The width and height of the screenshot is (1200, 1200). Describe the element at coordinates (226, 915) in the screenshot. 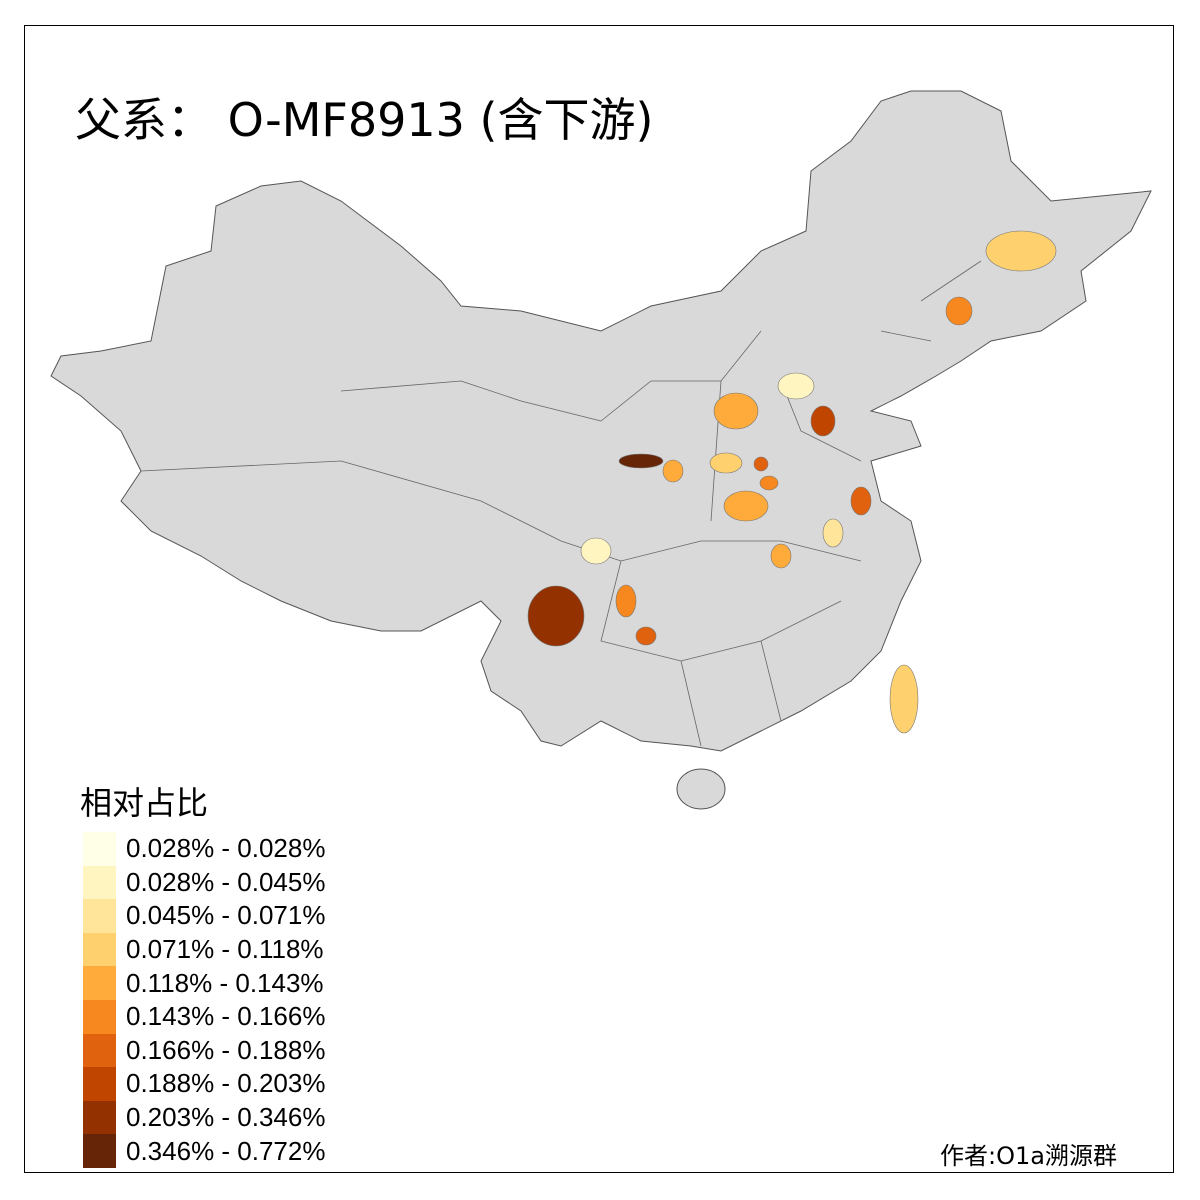

I see `legend-label: 0.045% - 0.071%` at that location.